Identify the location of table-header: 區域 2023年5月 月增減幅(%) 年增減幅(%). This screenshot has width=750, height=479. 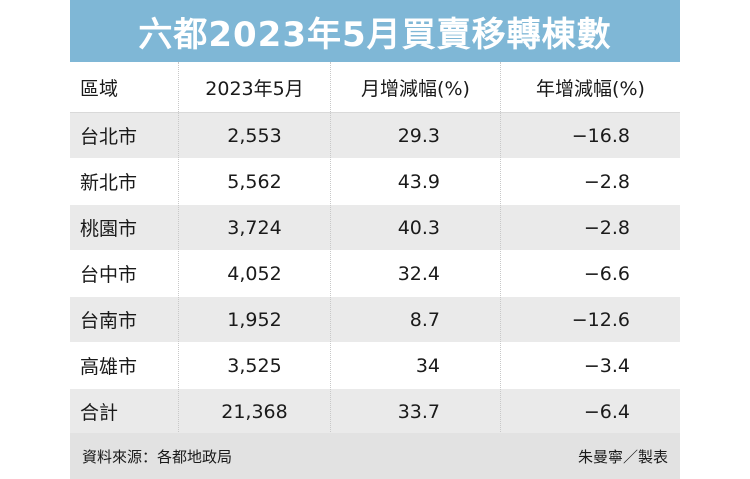
(375, 87).